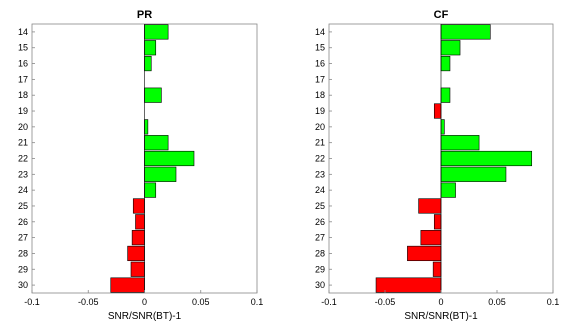 This screenshot has width=563, height=325. What do you see at coordinates (23, 95) in the screenshot?
I see `pr-ytick-label: 18` at bounding box center [23, 95].